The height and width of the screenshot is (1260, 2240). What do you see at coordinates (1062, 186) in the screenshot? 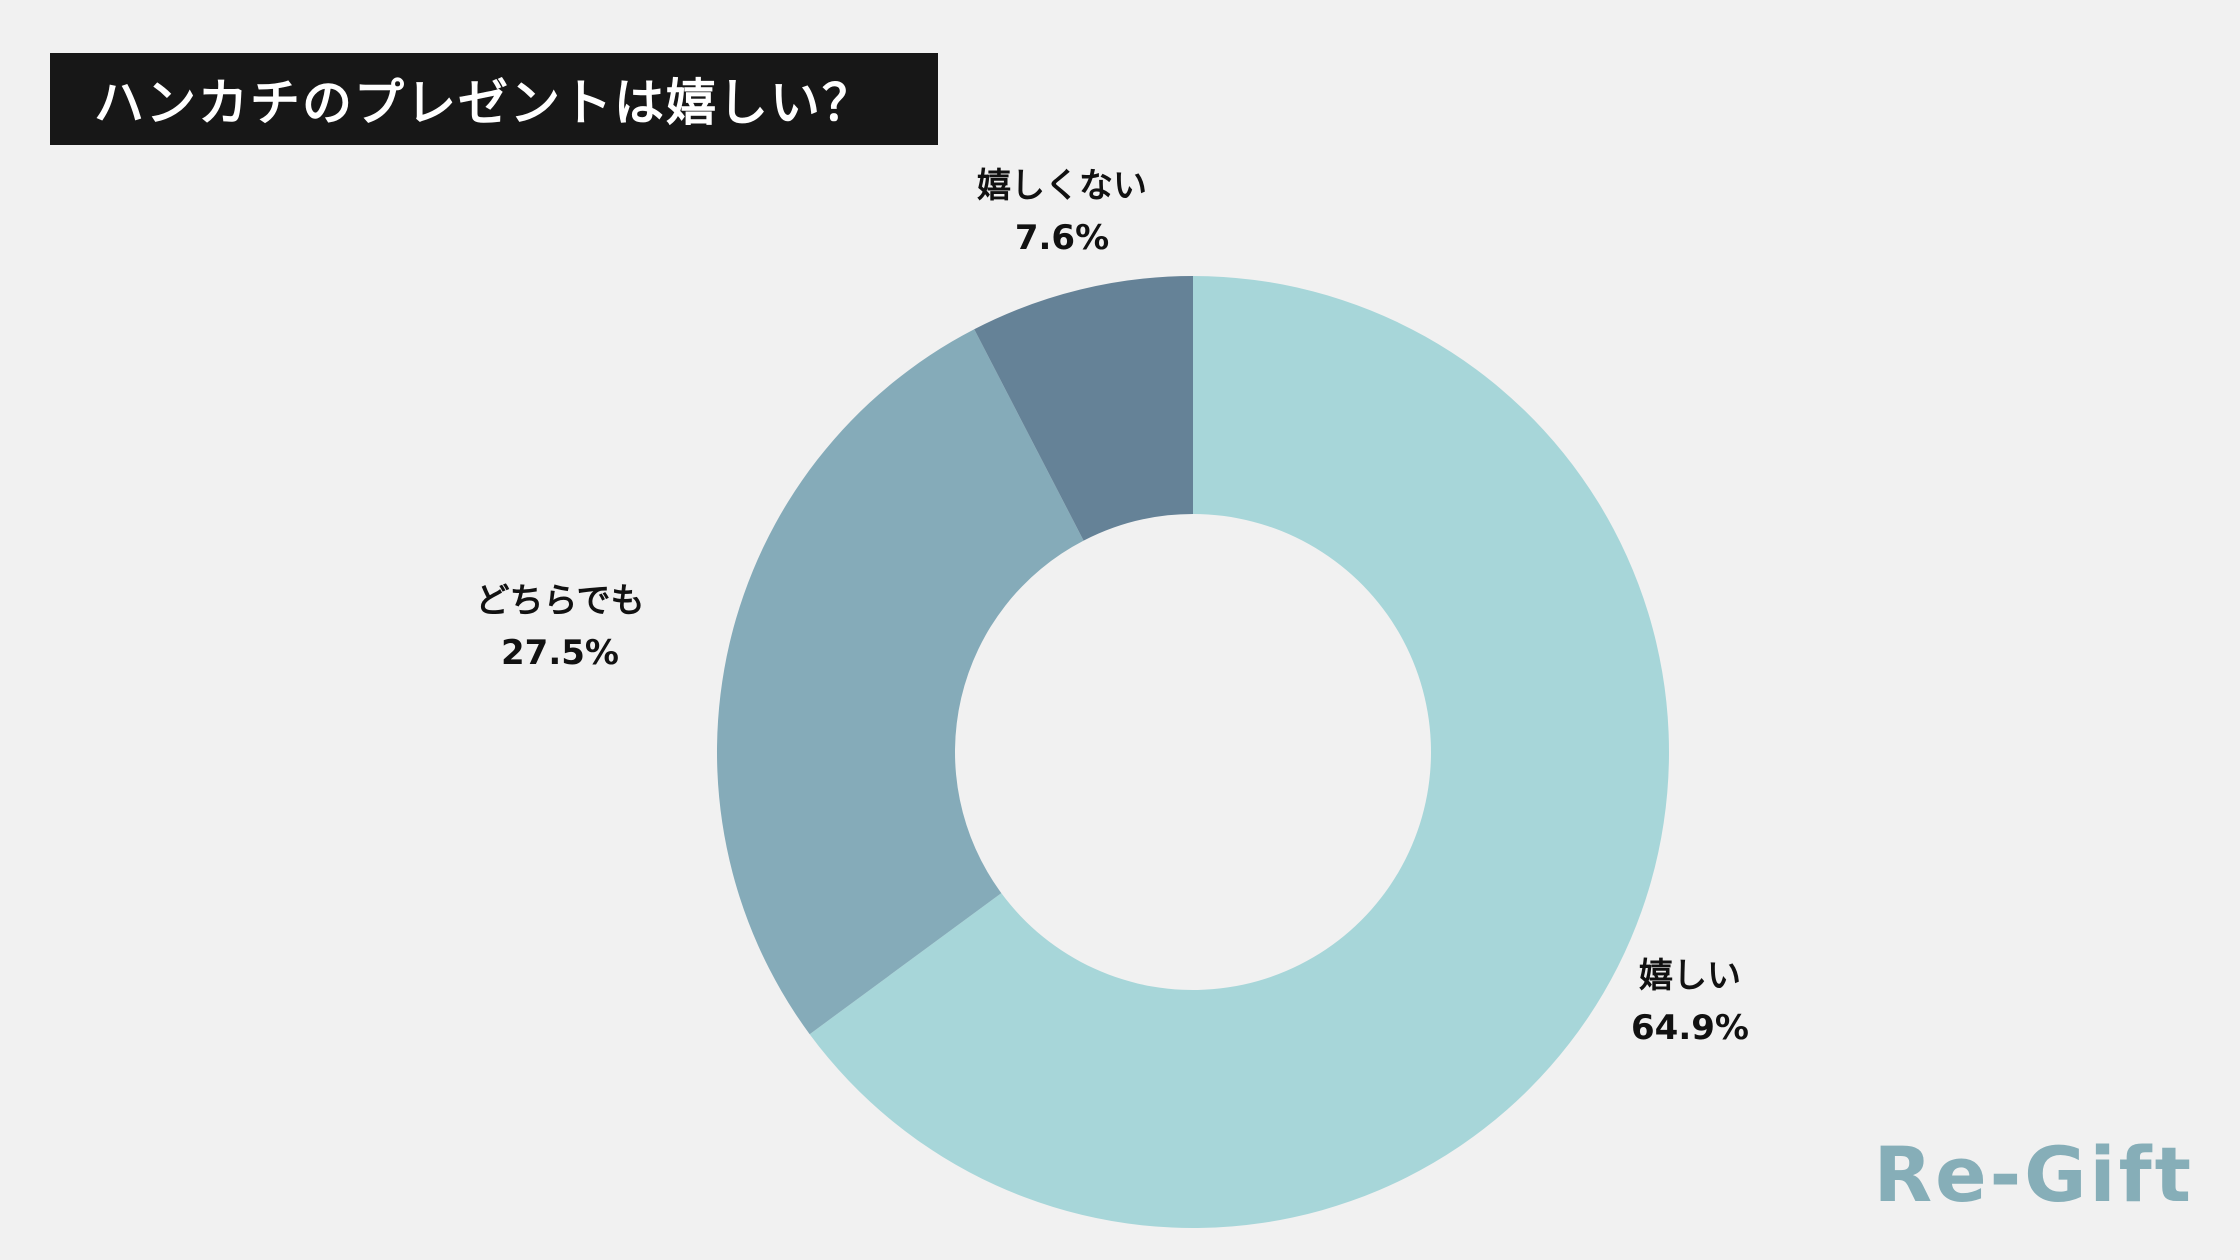
I see `slice-label-name: 嬉しくない` at bounding box center [1062, 186].